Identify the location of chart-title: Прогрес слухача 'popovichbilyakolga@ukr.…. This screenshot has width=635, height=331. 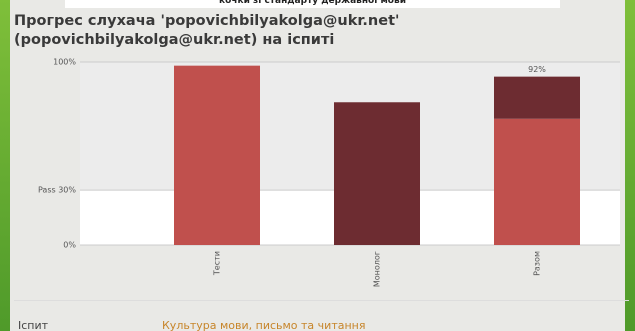
(207, 30).